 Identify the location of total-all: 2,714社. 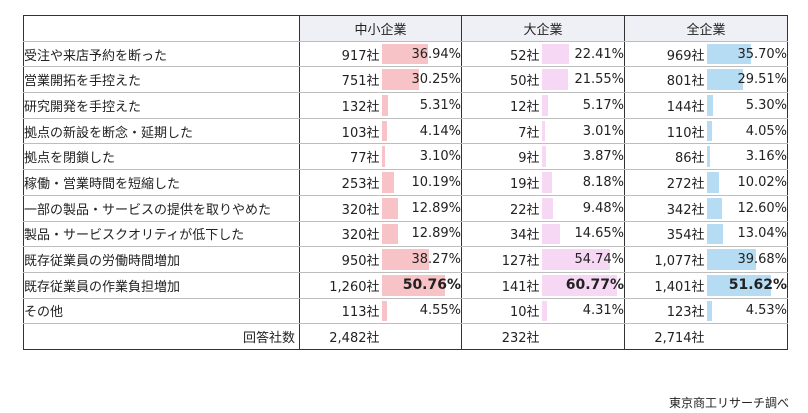
(664, 336).